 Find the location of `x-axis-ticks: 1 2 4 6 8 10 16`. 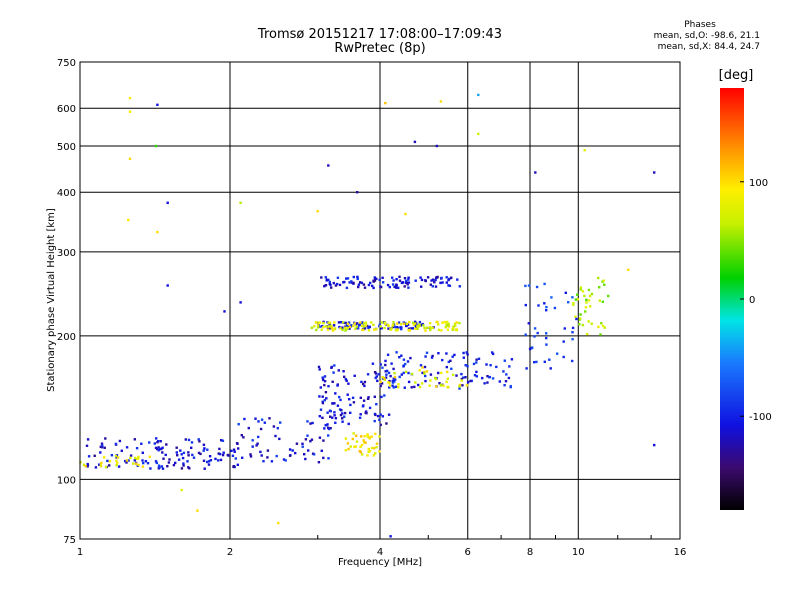

x-axis-ticks: 1 2 4 6 8 10 16 is located at coordinates (382, 552).